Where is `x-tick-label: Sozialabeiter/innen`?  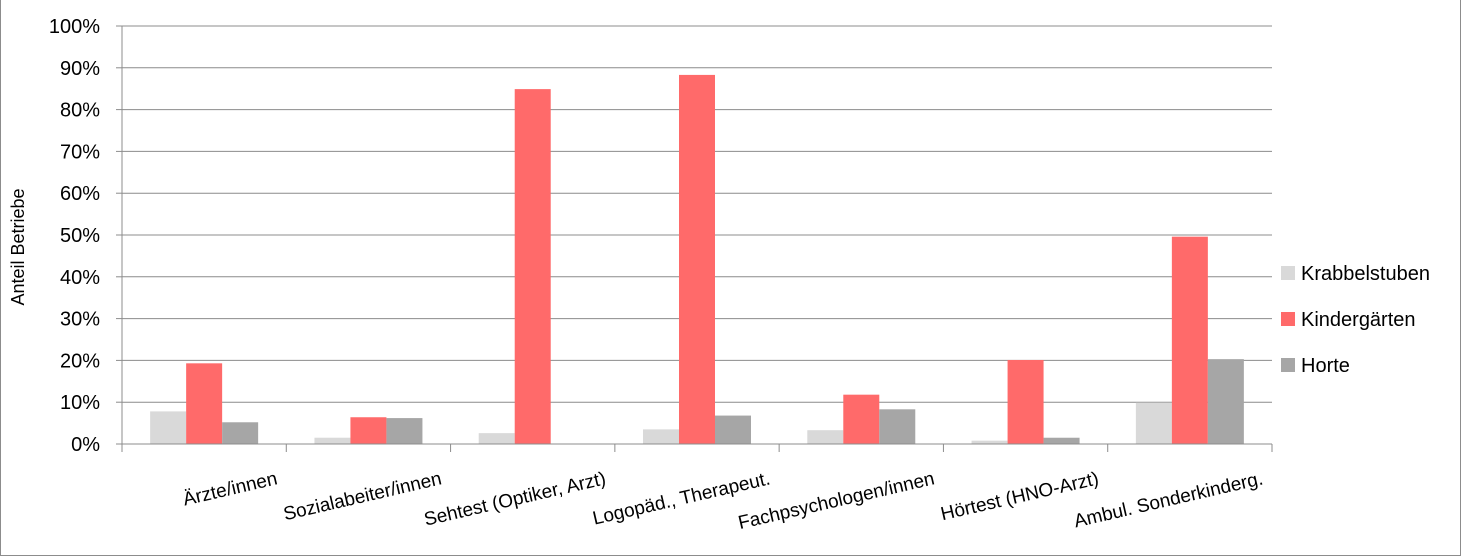
x-tick-label: Sozialabeiter/innen is located at coordinates (362, 496).